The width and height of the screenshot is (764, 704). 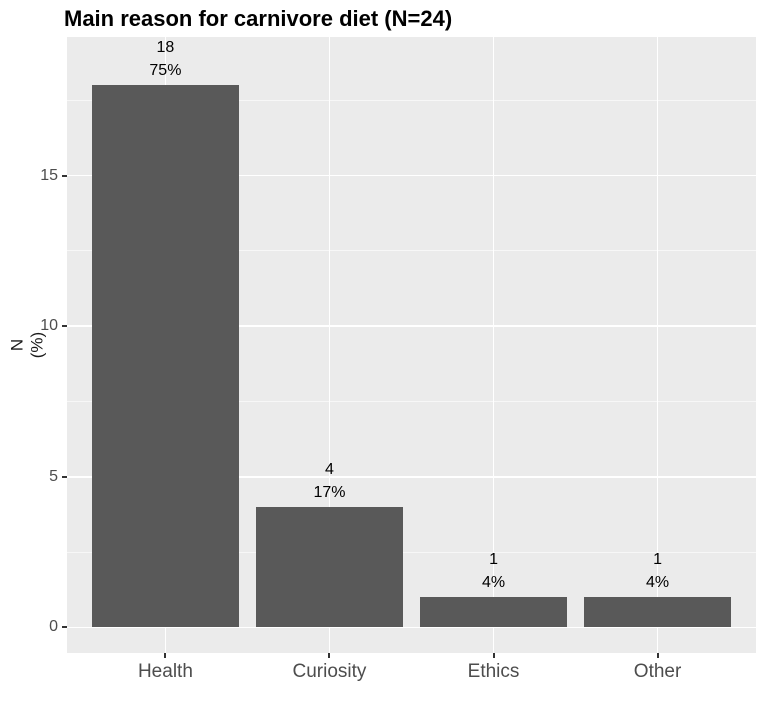 What do you see at coordinates (165, 48) in the screenshot?
I see `bar-value-label: 18` at bounding box center [165, 48].